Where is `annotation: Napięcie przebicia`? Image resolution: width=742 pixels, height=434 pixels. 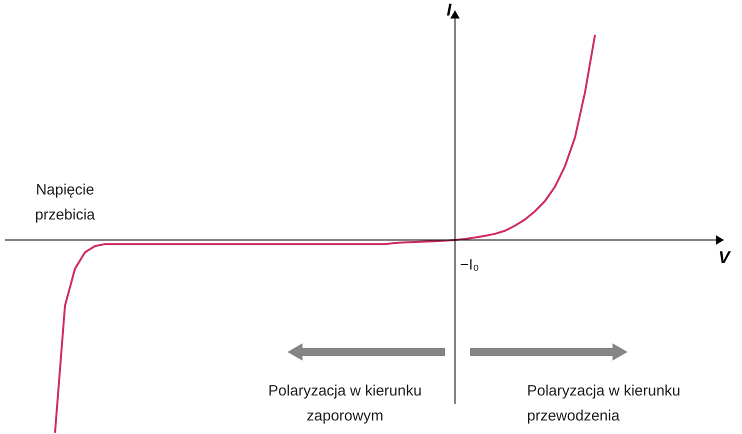
annotation: Napięcie przebicia is located at coordinates (65, 203).